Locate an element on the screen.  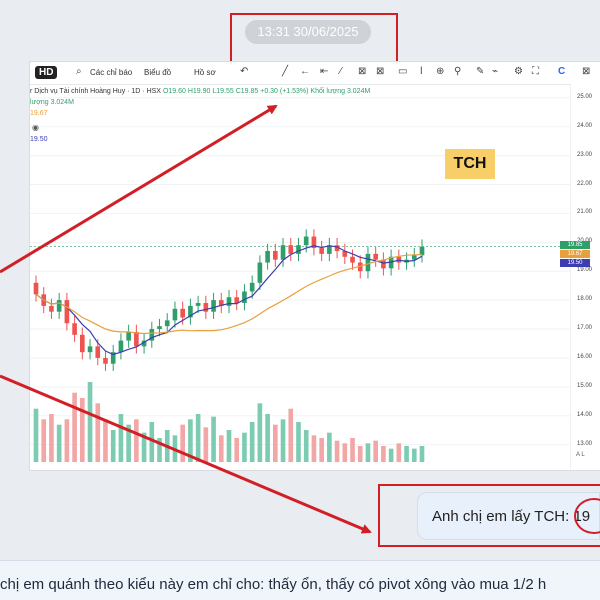
price-highlight-circle is located at coordinates (587, 516).